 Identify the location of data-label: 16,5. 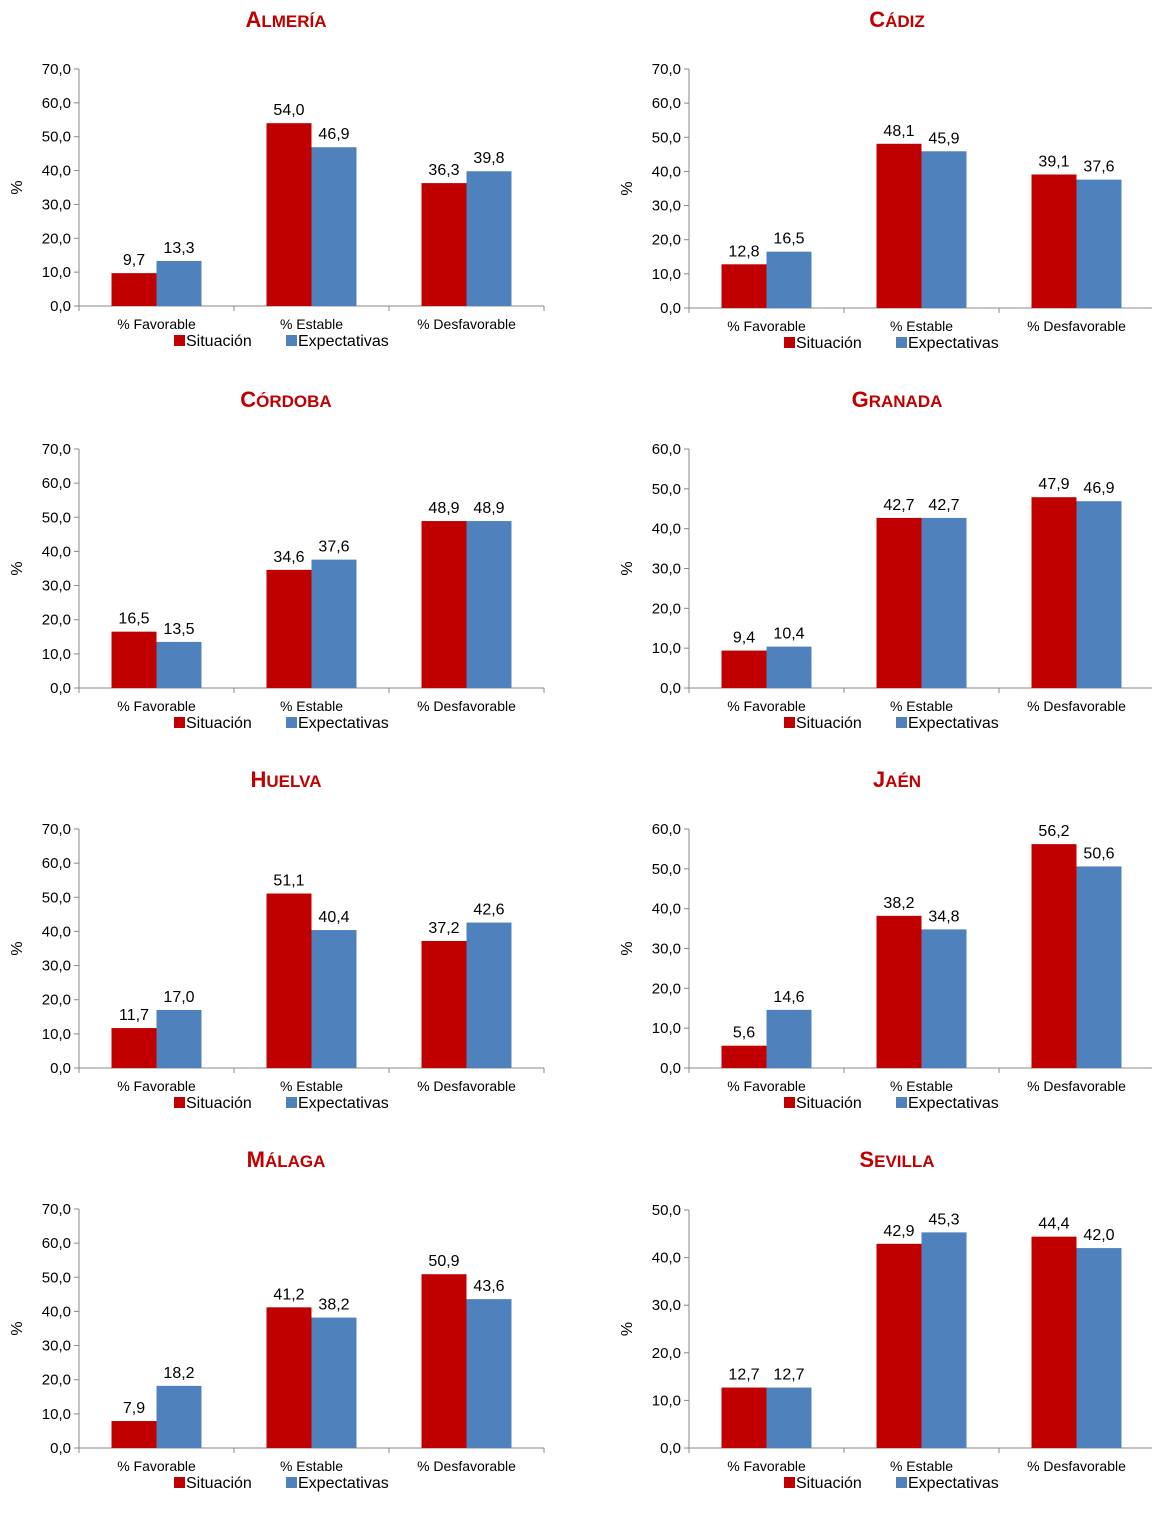
(788, 239).